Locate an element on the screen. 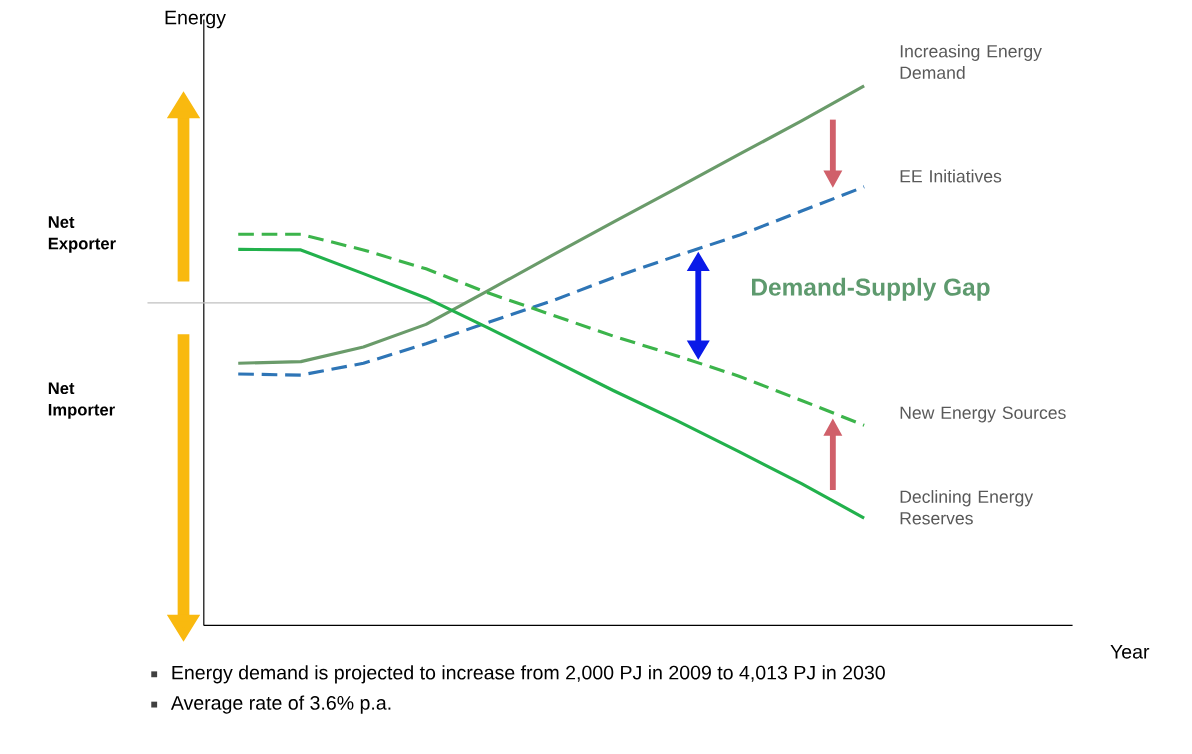  text: Declining Energy Reserves is located at coordinates (967, 507).